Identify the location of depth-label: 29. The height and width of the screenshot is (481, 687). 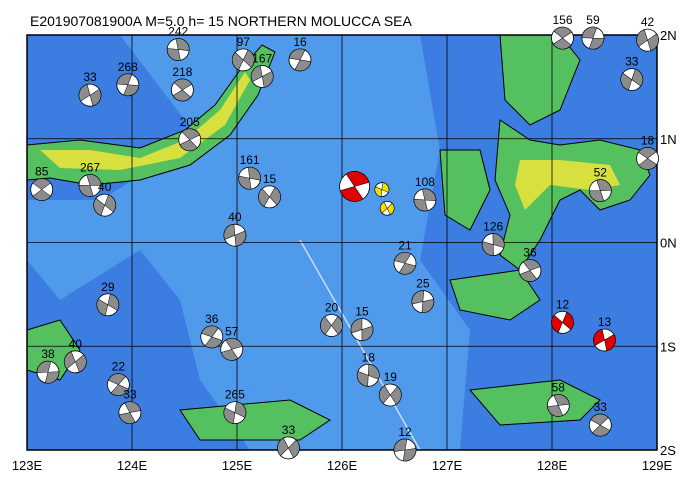
(108, 287).